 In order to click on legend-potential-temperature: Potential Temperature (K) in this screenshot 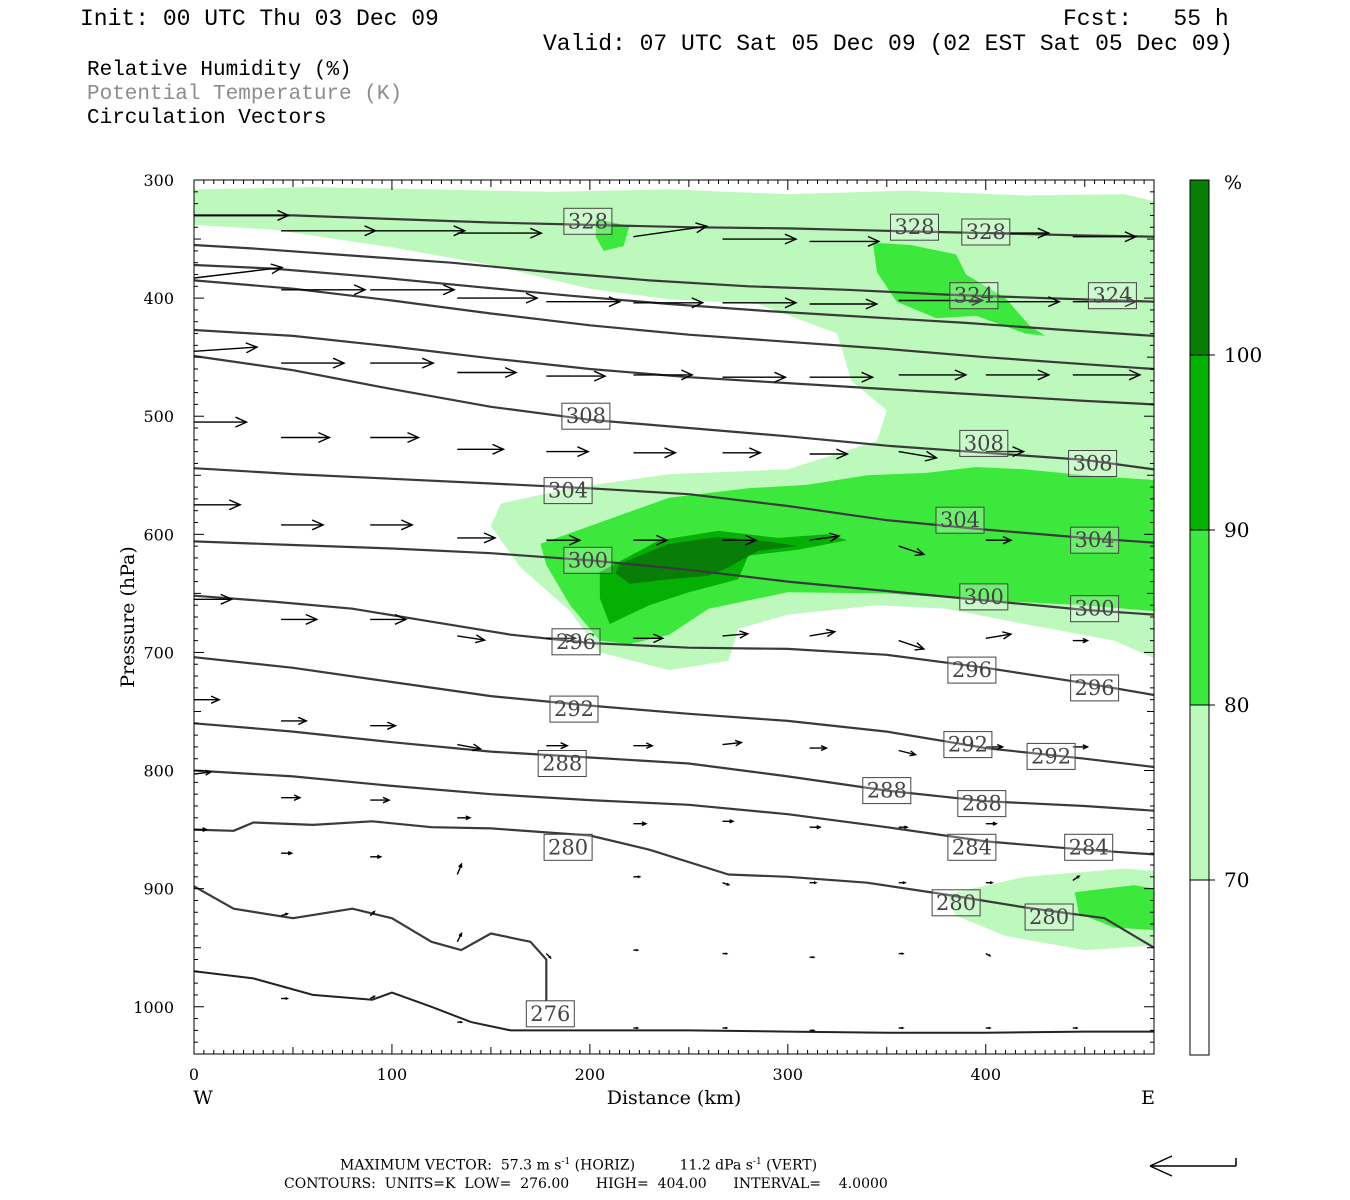, I will do `click(245, 94)`.